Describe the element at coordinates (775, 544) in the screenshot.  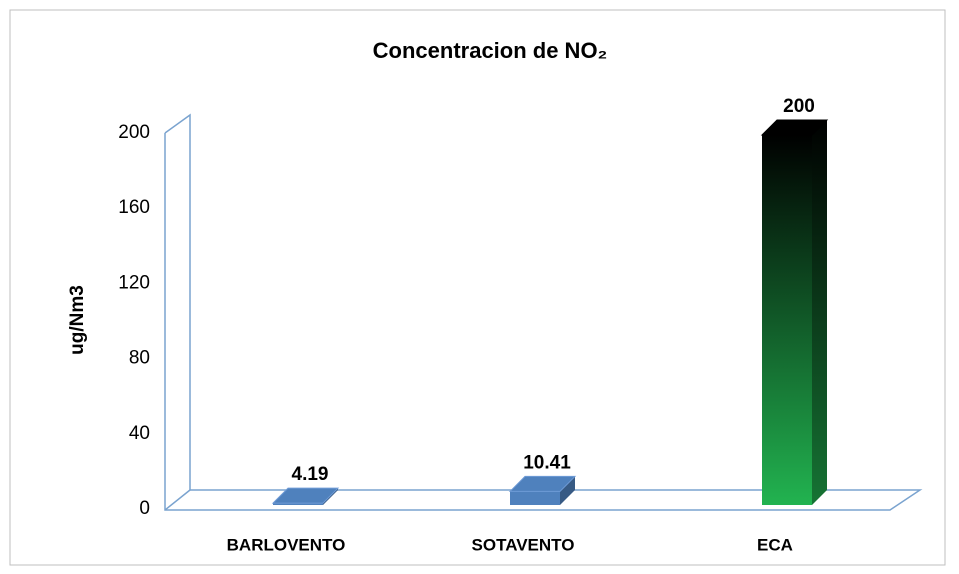
I see `x-tick-label: ECA` at that location.